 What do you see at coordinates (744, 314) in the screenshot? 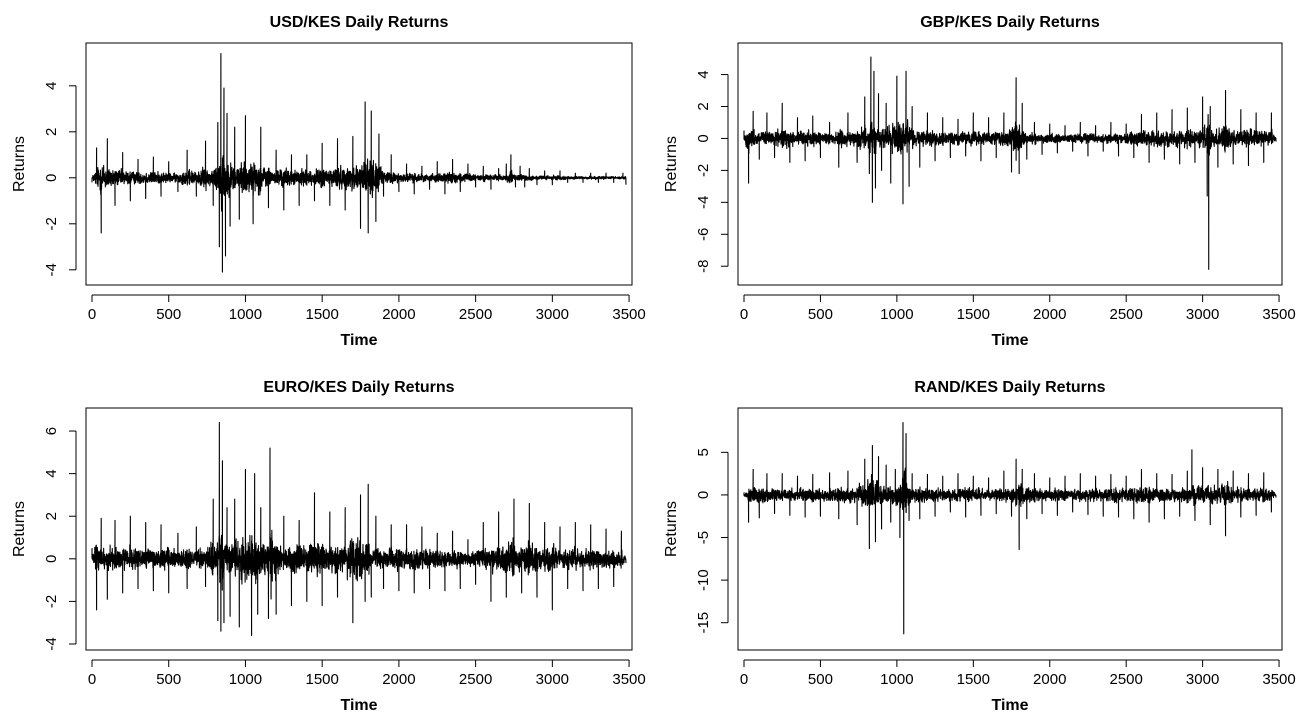
I see `gbp-kes-x-tick-label: 0` at bounding box center [744, 314].